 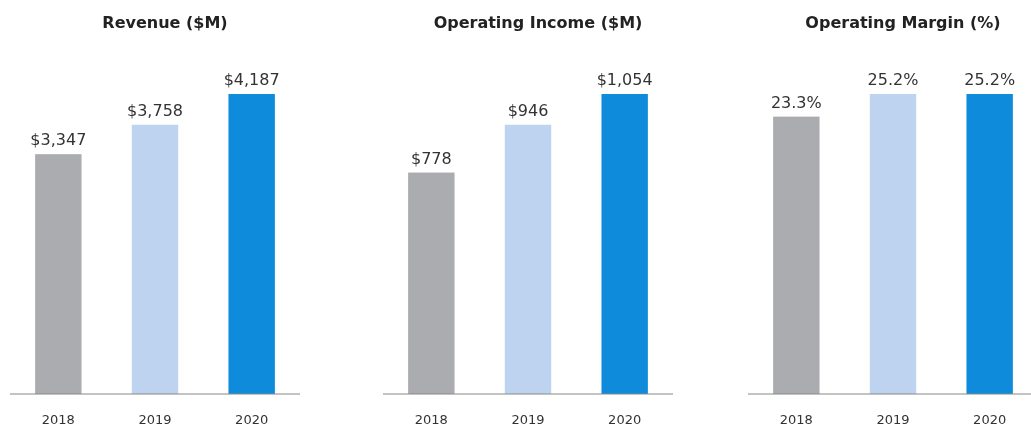 I want to click on data-label: $4,187, so click(x=251, y=79).